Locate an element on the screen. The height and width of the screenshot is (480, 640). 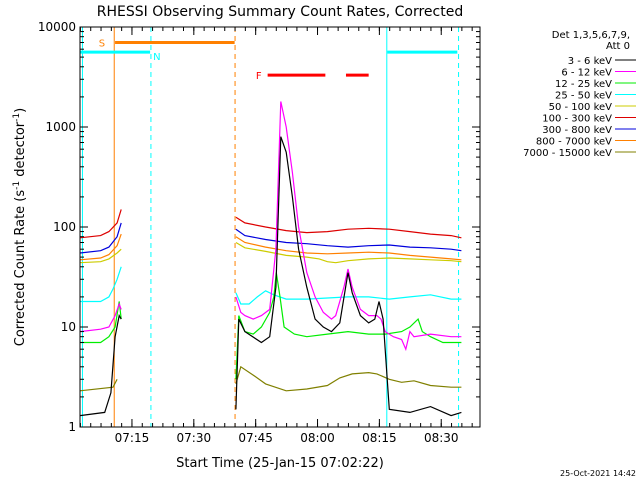
y-label-text: detector is located at coordinates (20, 151).